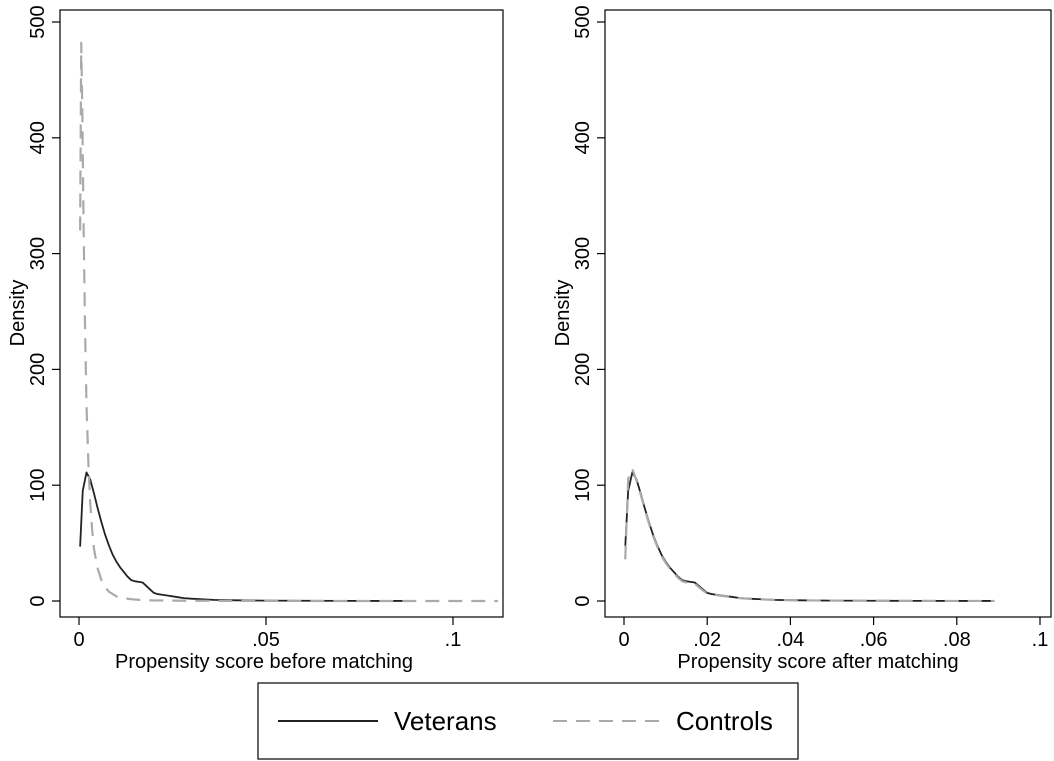  What do you see at coordinates (583, 21) in the screenshot?
I see `right-y-tick-label: 500` at bounding box center [583, 21].